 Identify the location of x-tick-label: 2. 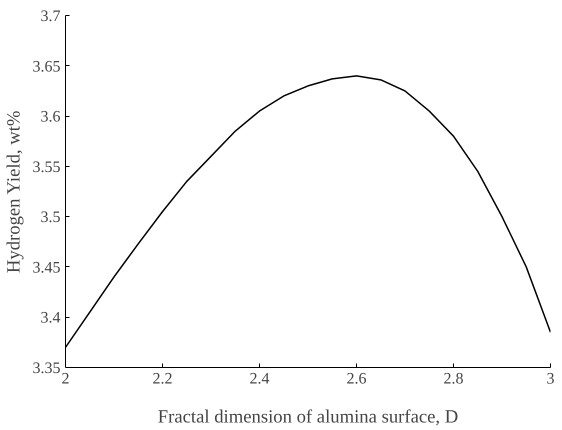
(66, 379).